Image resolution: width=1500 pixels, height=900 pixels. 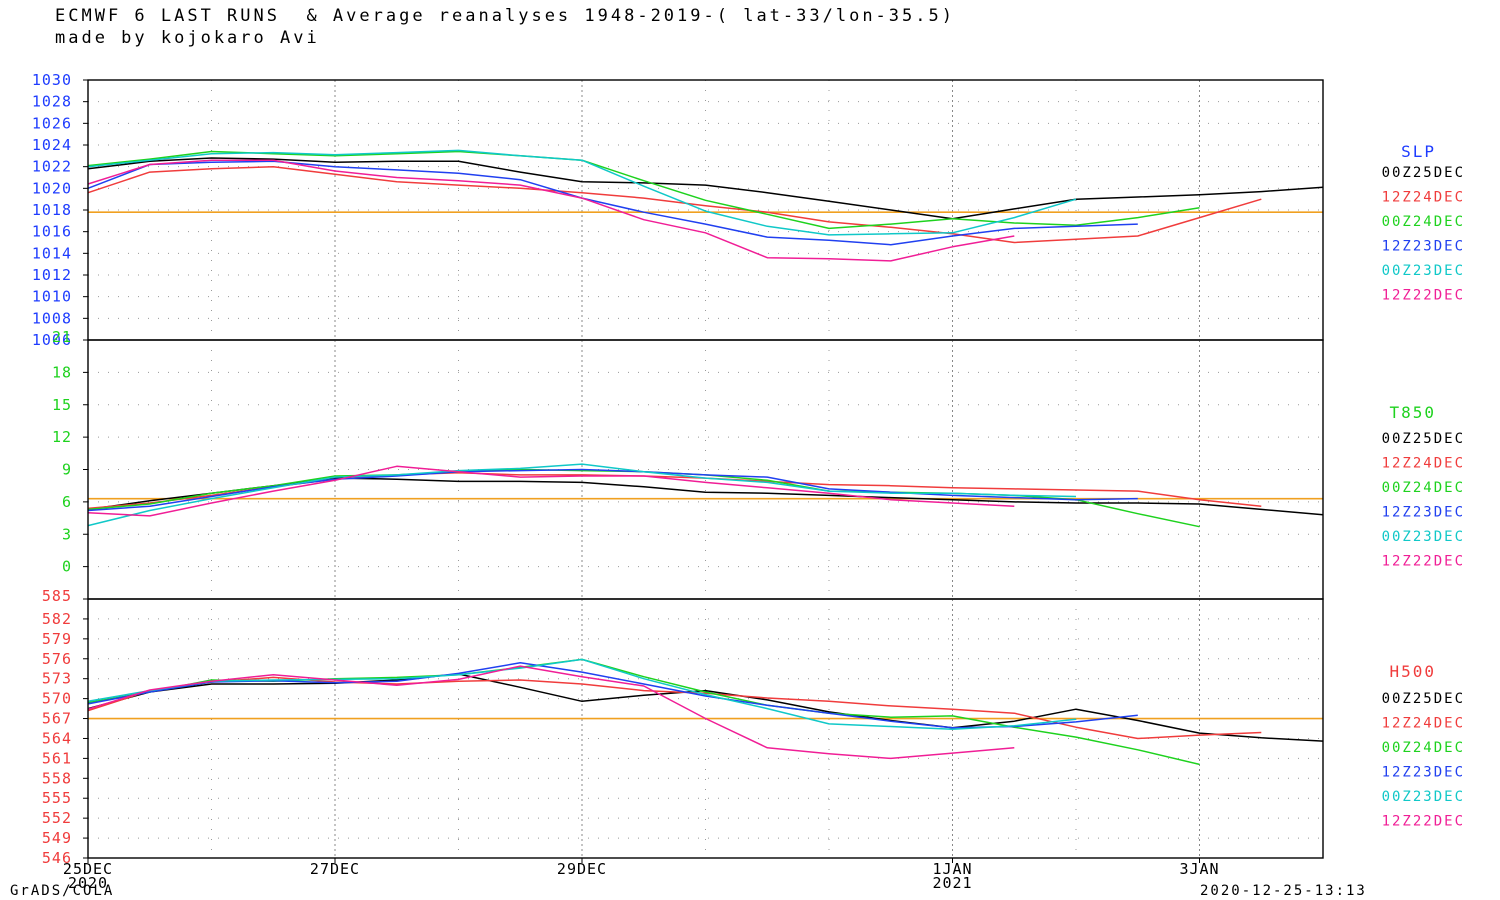 What do you see at coordinates (57, 679) in the screenshot?
I see `h500-y-tick-label: 573` at bounding box center [57, 679].